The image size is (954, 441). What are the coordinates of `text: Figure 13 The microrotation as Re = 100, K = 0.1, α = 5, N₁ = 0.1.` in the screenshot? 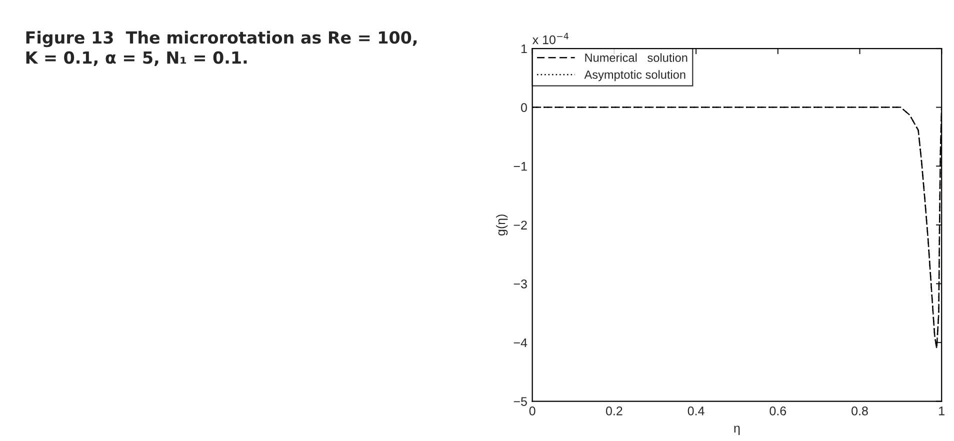 It's located at (221, 48).